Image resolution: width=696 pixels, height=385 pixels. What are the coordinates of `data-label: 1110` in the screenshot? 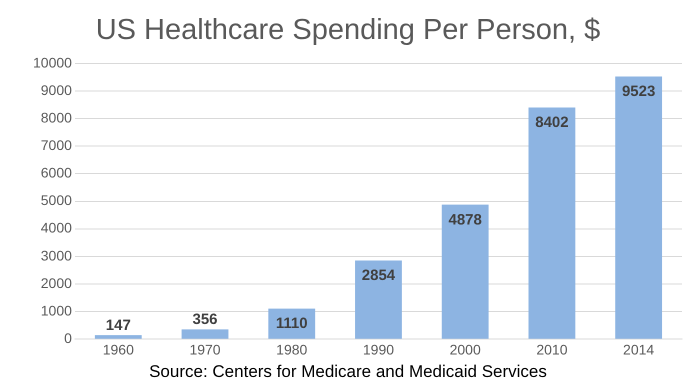 It's located at (292, 323).